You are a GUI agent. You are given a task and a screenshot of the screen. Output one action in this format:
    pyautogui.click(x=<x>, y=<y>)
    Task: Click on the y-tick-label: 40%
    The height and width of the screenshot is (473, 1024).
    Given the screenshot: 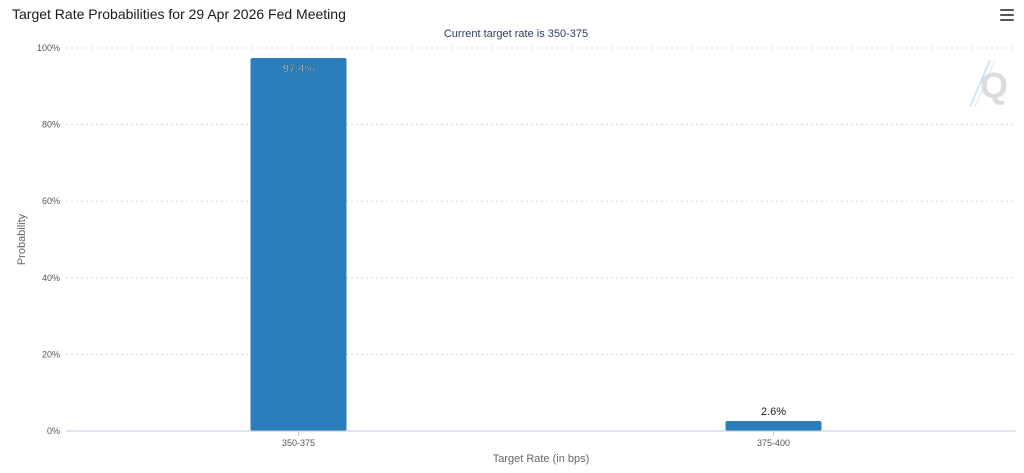 What is the action you would take?
    pyautogui.click(x=51, y=278)
    